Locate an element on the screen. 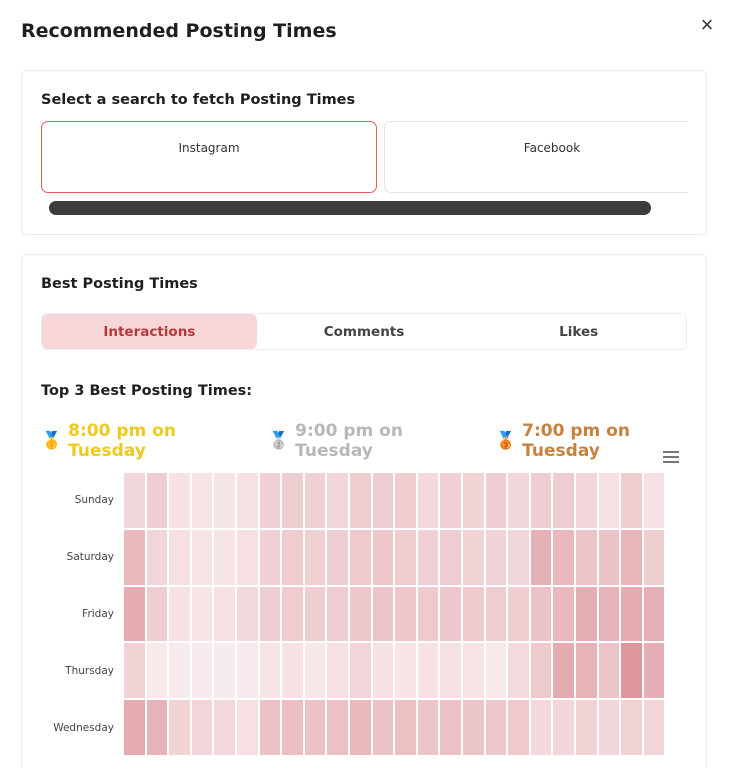 This screenshot has width=756, height=768. tab-interactions: Interactions is located at coordinates (149, 331).